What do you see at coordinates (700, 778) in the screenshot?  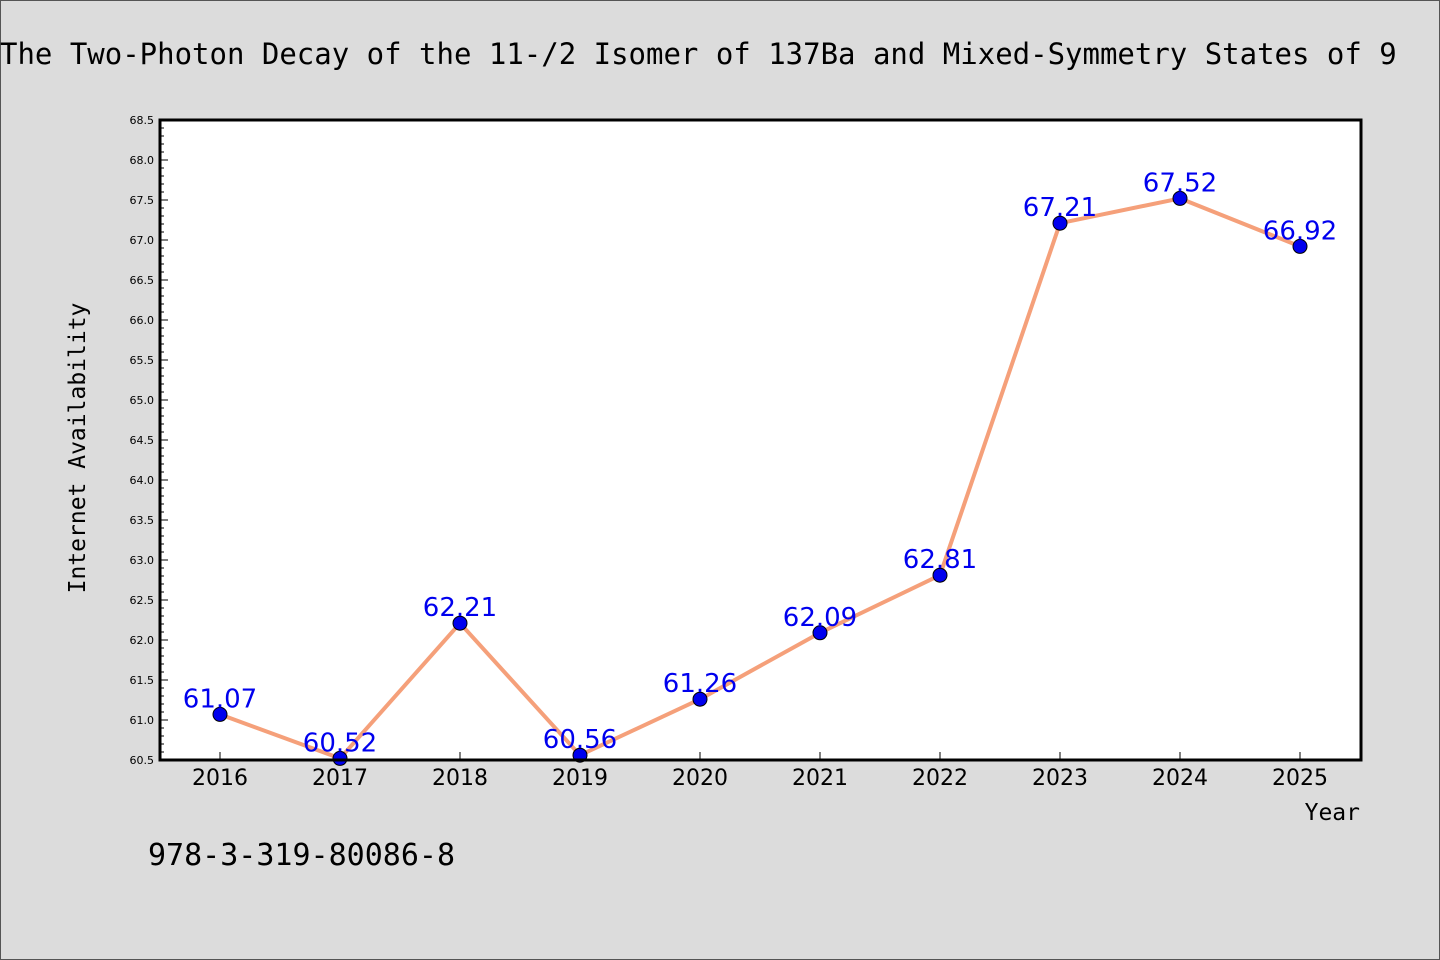 I see `x-tick-label: 2020` at bounding box center [700, 778].